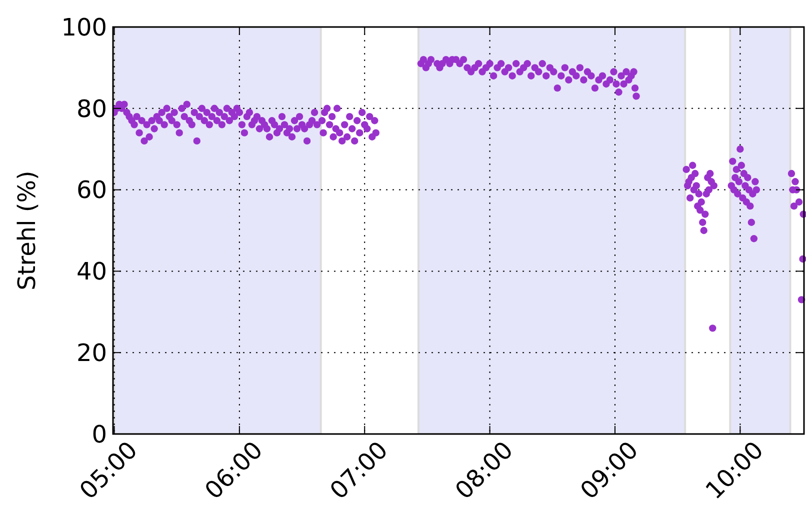 The image size is (806, 515). Describe the element at coordinates (91, 108) in the screenshot. I see `y-tick-label: 80` at that location.